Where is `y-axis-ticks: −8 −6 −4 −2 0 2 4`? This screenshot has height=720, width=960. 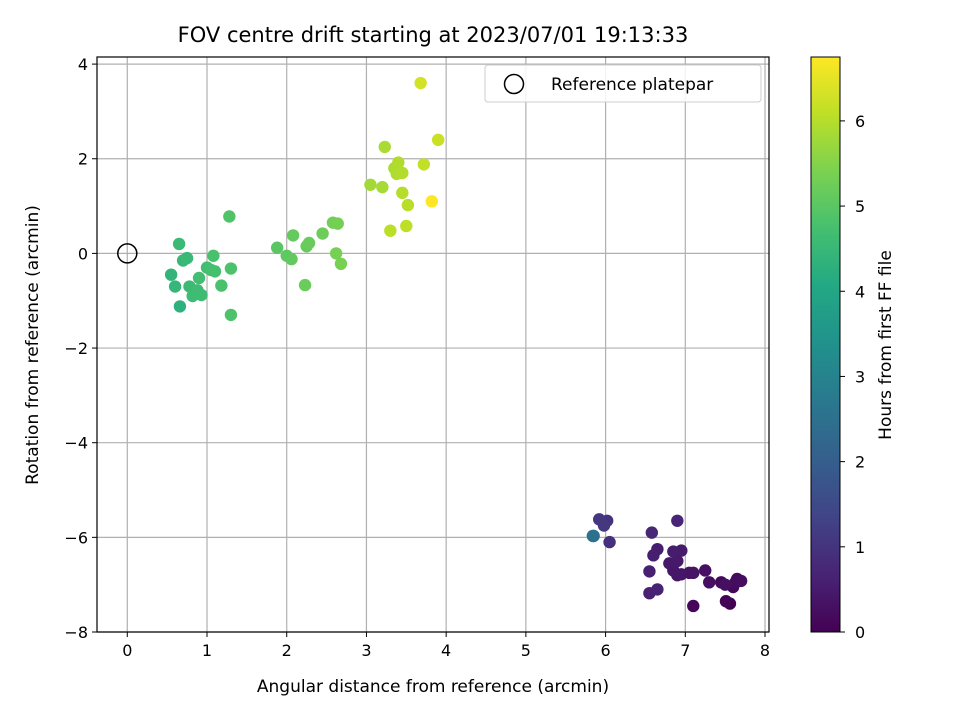 y-axis-ticks: −8 −6 −4 −2 0 2 4 is located at coordinates (80, 348).